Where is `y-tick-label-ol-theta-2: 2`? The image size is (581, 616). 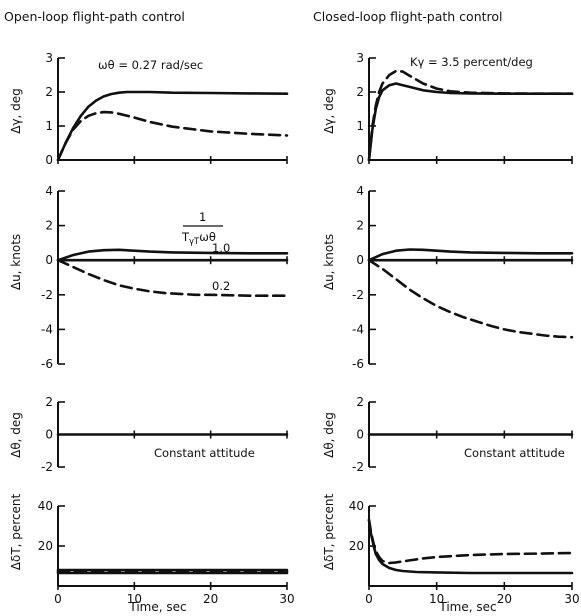 y-tick-label-ol-theta-2: 2 is located at coordinates (49, 402).